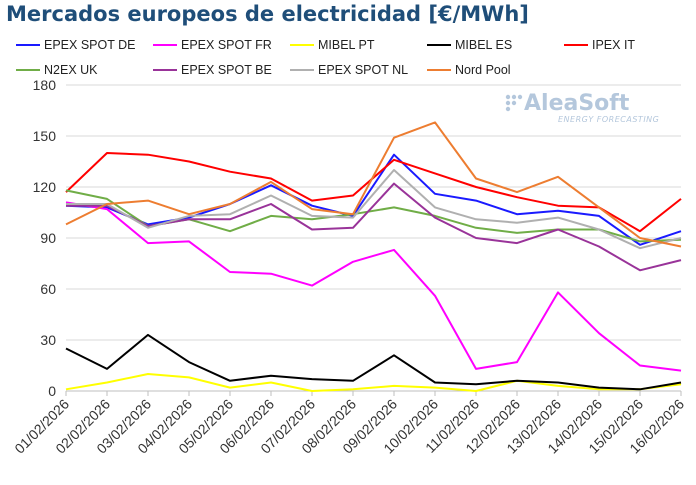  What do you see at coordinates (608, 119) in the screenshot?
I see `watermark-tagline: ENERGY FORECASTING` at bounding box center [608, 119].